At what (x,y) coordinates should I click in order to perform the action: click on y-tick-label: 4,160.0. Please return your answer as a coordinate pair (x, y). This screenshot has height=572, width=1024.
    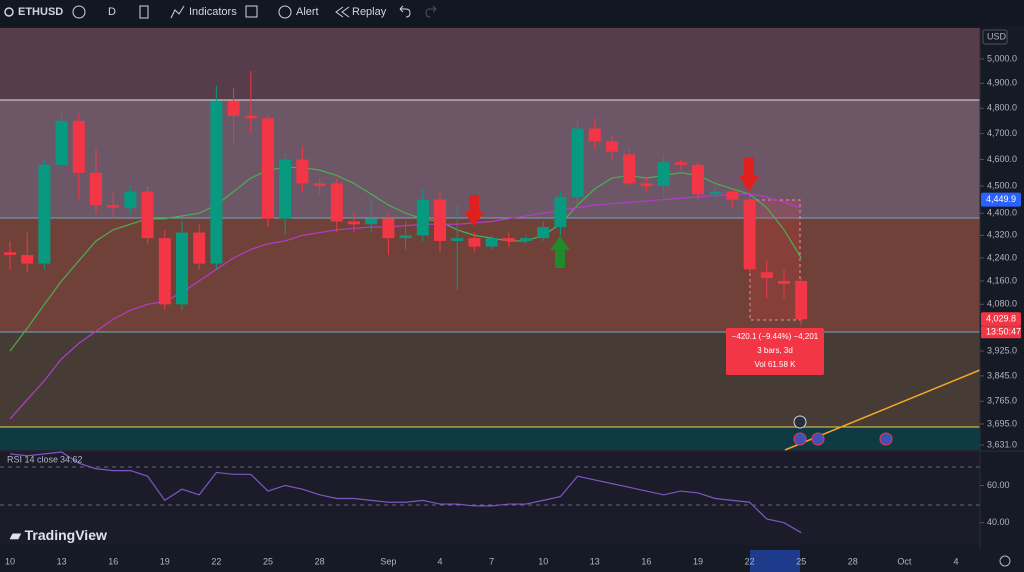
    Looking at the image, I should click on (1002, 280).